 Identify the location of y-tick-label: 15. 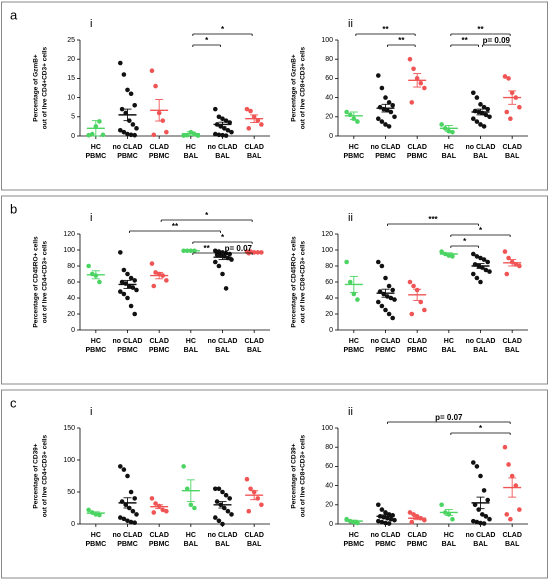
(71, 78).